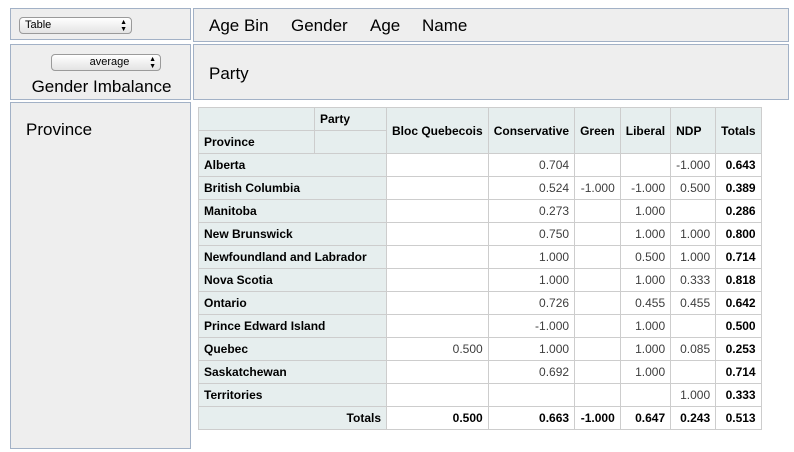 The image size is (794, 452). Describe the element at coordinates (101, 86) in the screenshot. I see `aggregator-argument: Gender Imbalance` at that location.